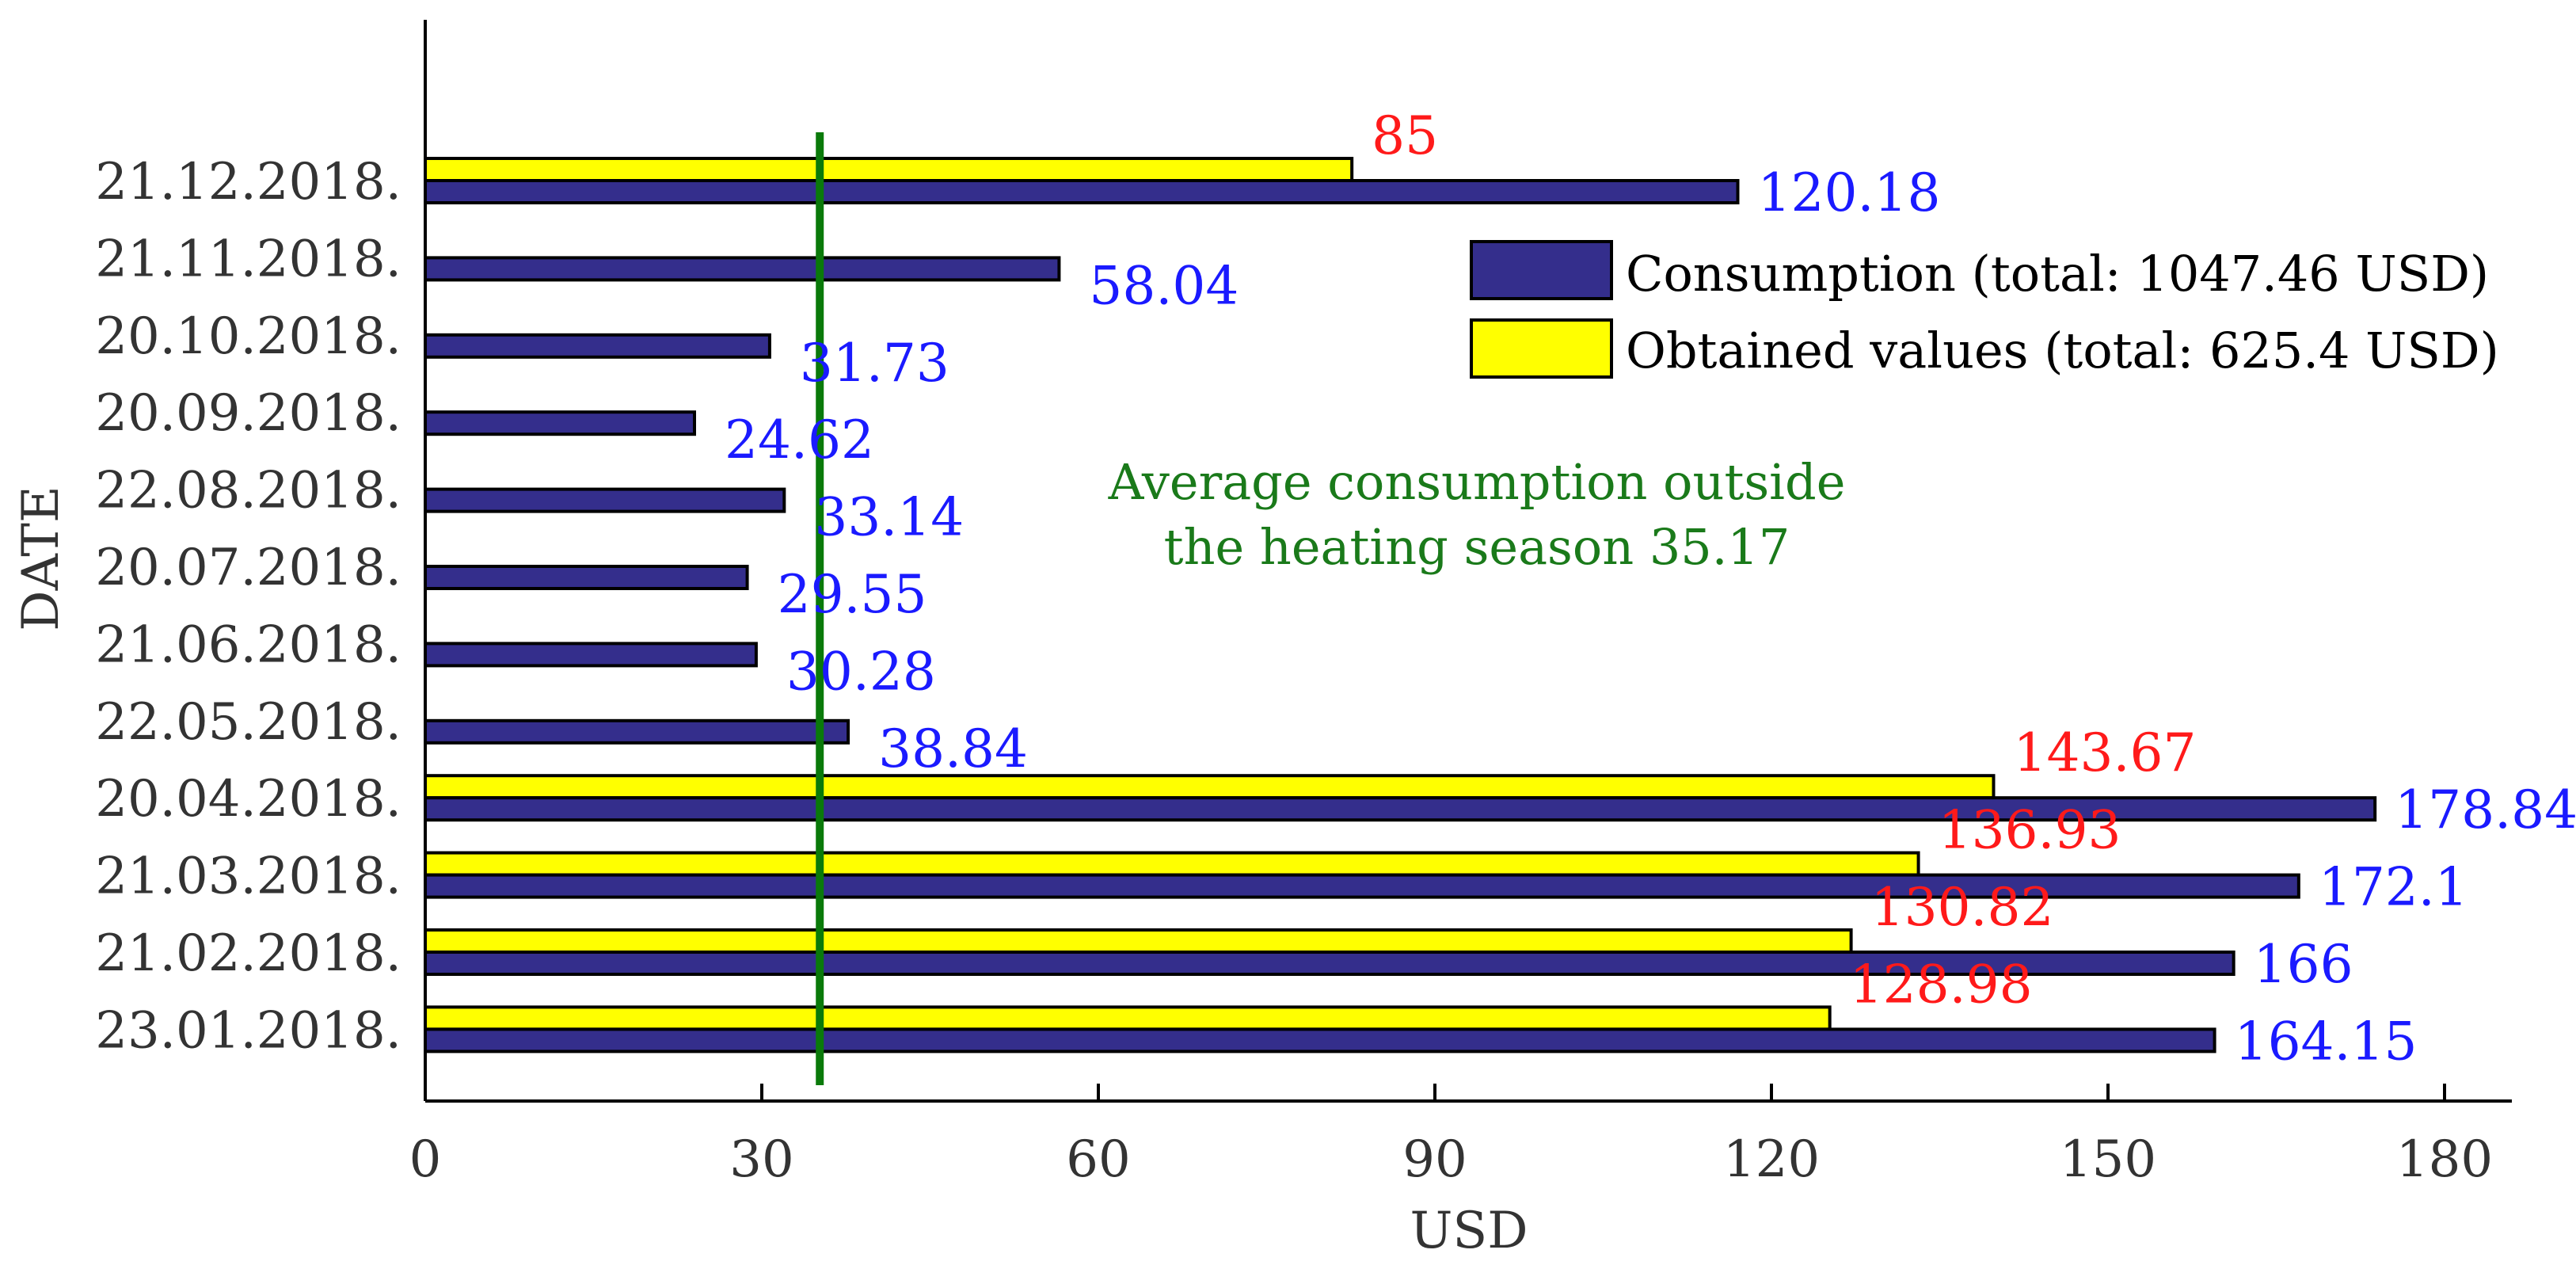 The height and width of the screenshot is (1265, 2576). Describe the element at coordinates (248, 259) in the screenshot. I see `y-tick-label: 21.11.2018.` at that location.